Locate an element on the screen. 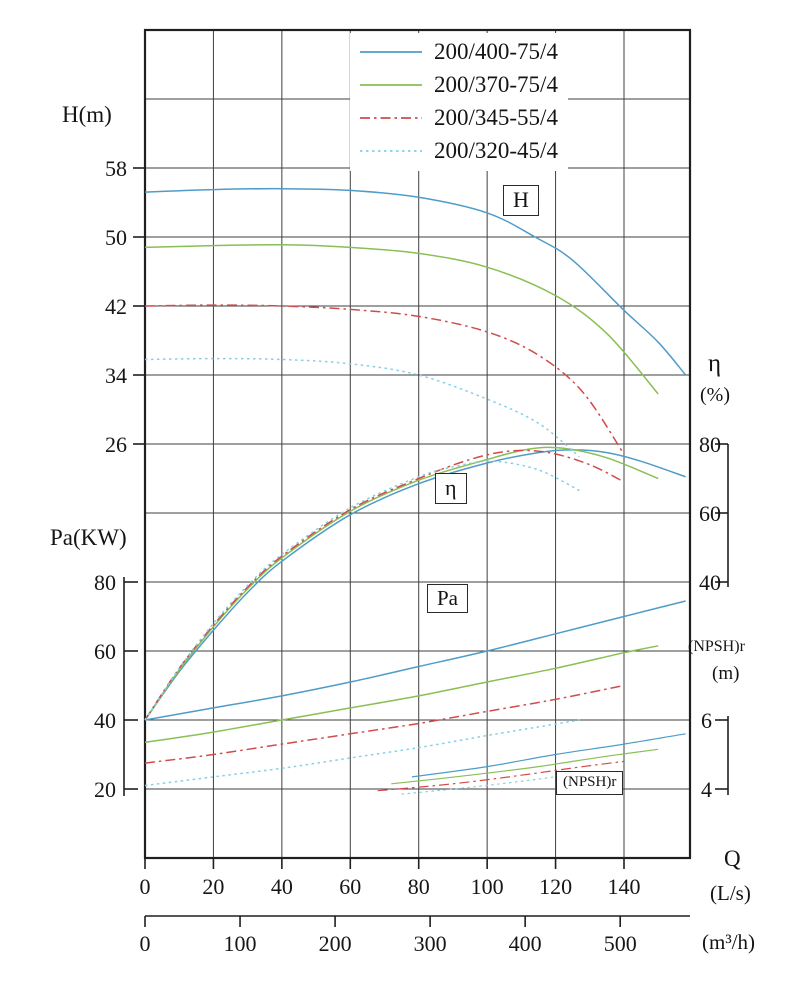 The height and width of the screenshot is (1000, 812). h-axis-tick-label: 58 is located at coordinates (116, 168).